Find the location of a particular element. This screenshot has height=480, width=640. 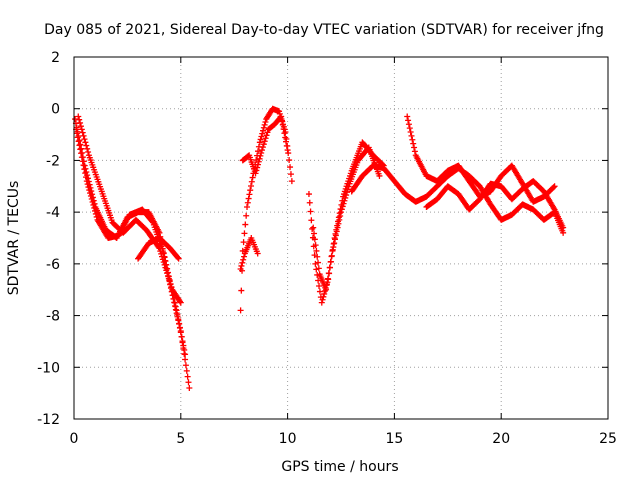

series-sat-f is located at coordinates (265, 145).